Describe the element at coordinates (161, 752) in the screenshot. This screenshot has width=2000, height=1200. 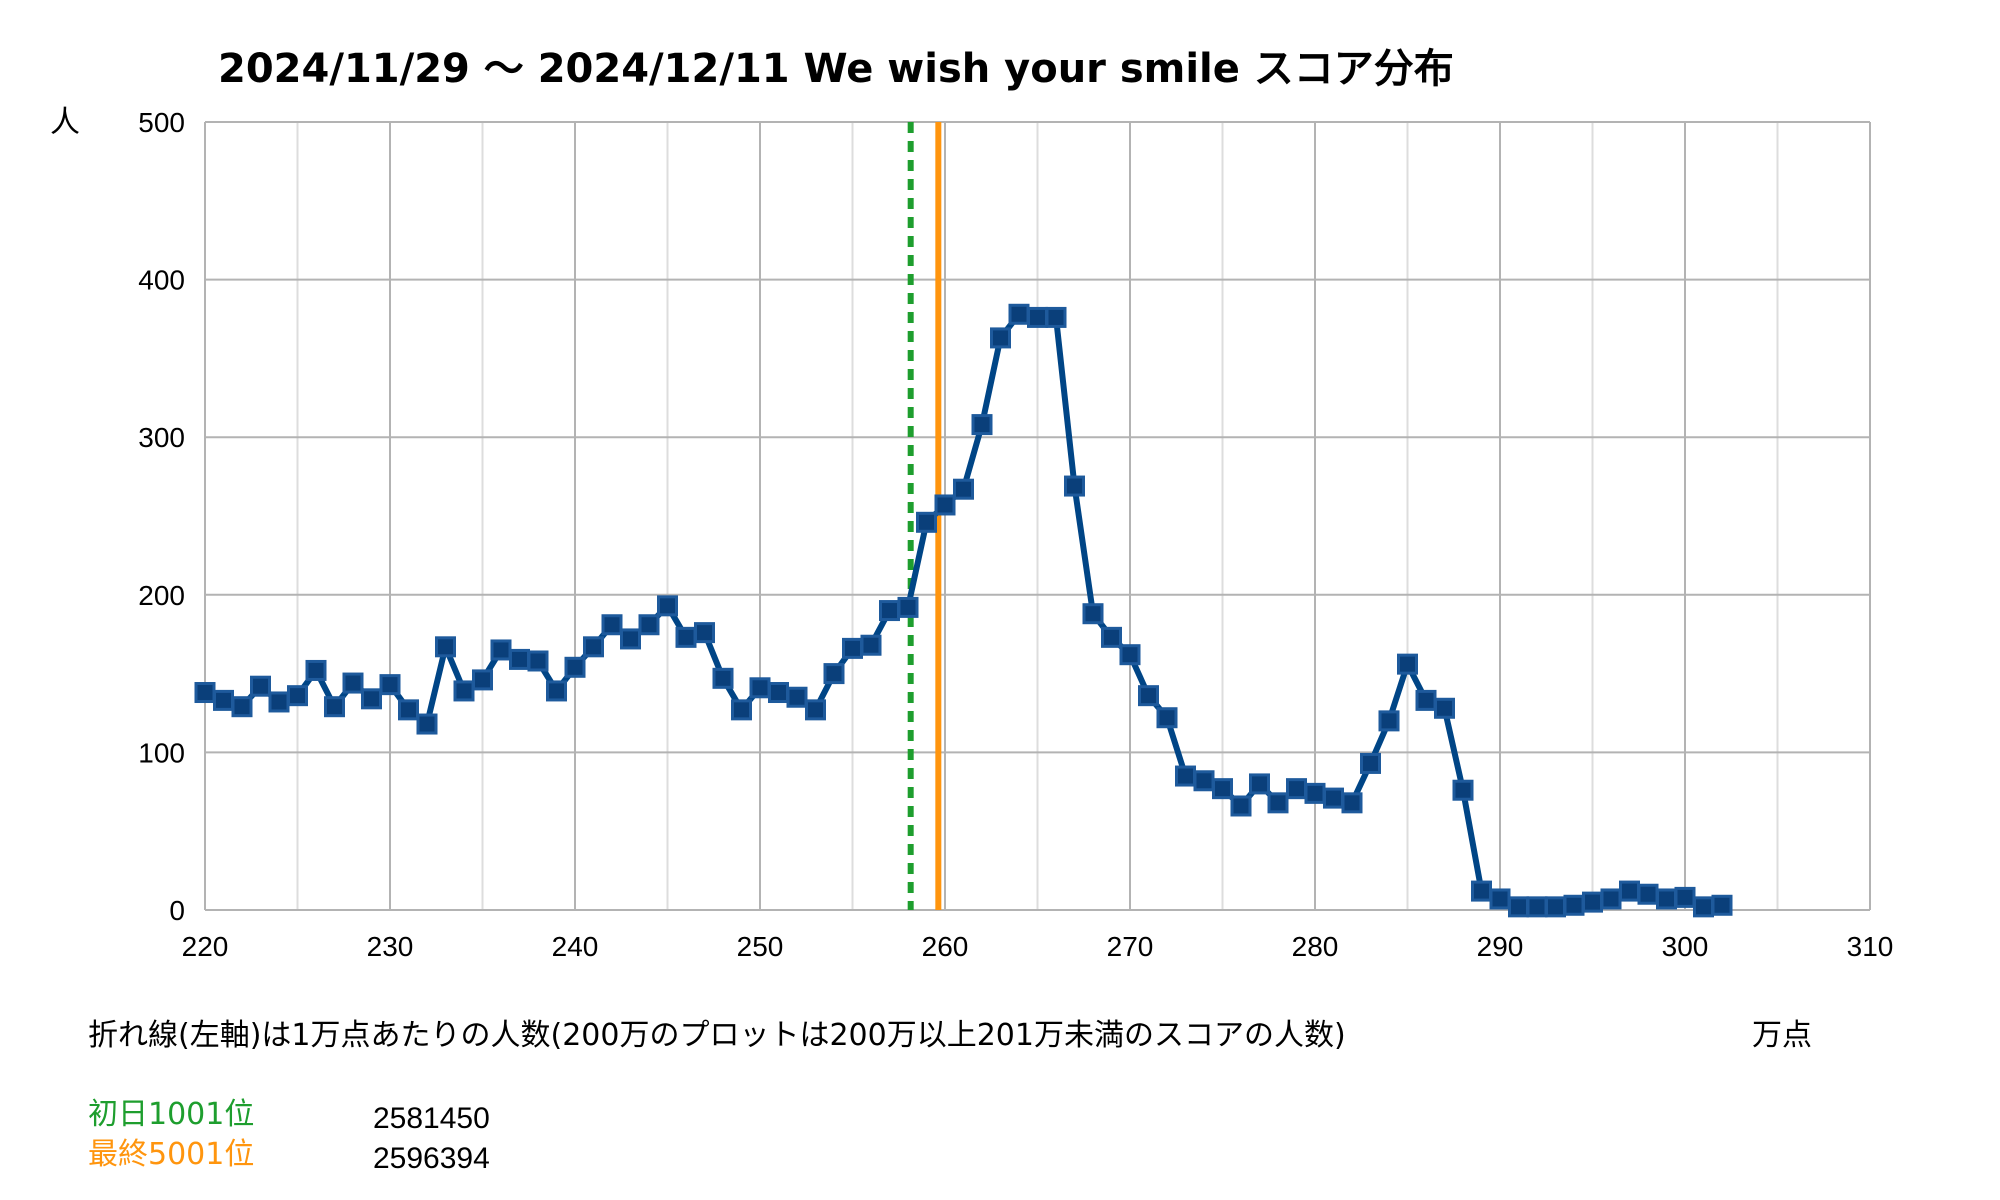
I see `y-tick-label: 100` at that location.